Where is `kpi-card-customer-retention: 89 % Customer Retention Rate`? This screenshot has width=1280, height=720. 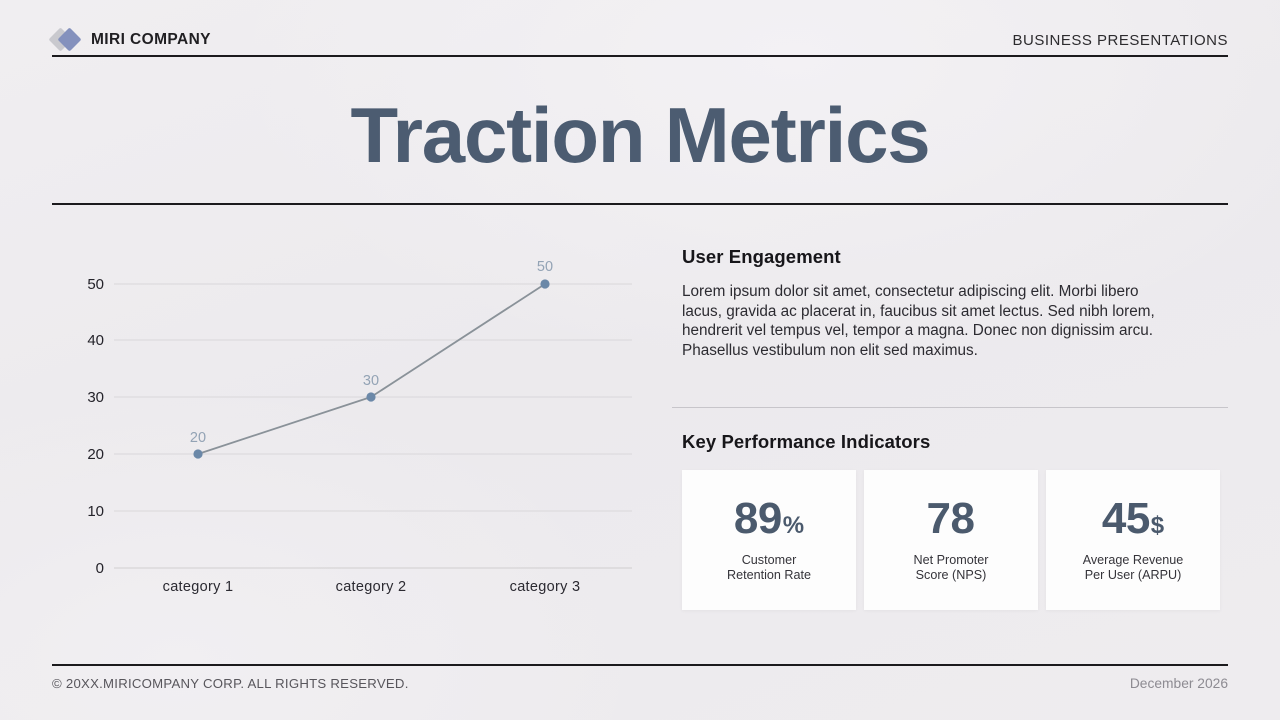
kpi-card-customer-retention: 89 % Customer Retention Rate is located at coordinates (769, 540).